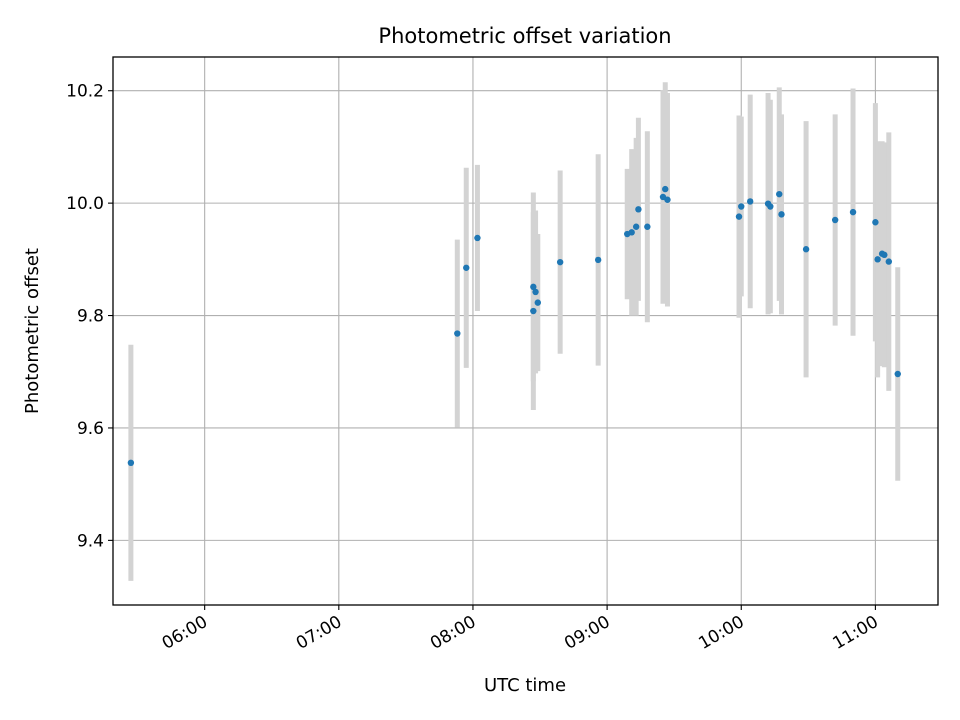 The height and width of the screenshot is (720, 960). I want to click on y-tick-label: 9.8, so click(90, 317).